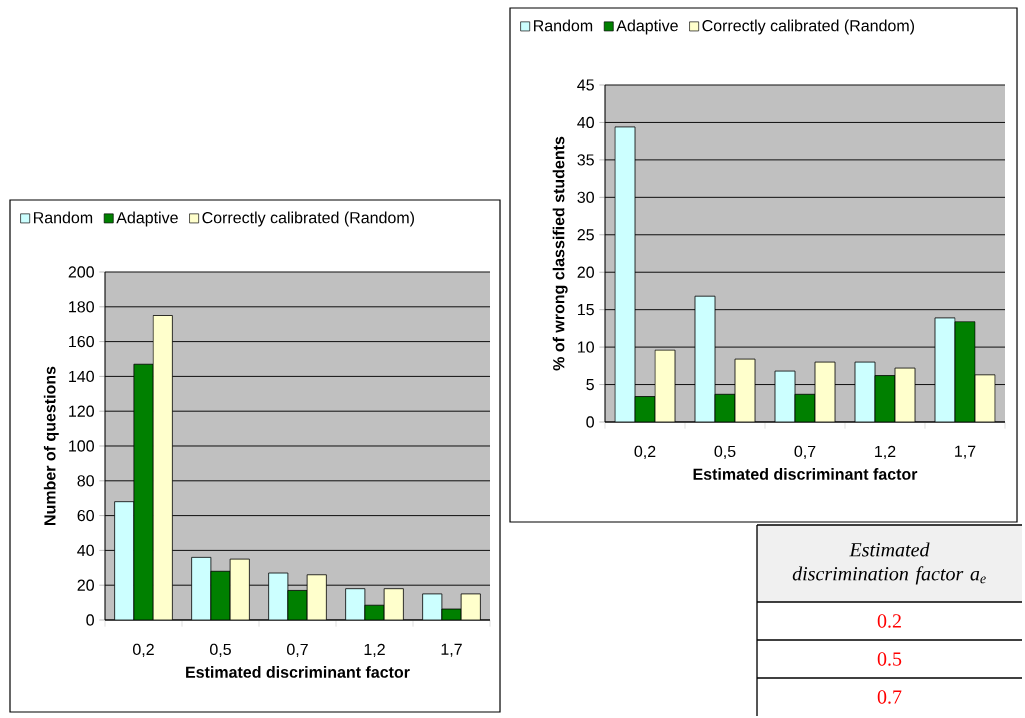  I want to click on y-tick-label: 200, so click(81, 272).